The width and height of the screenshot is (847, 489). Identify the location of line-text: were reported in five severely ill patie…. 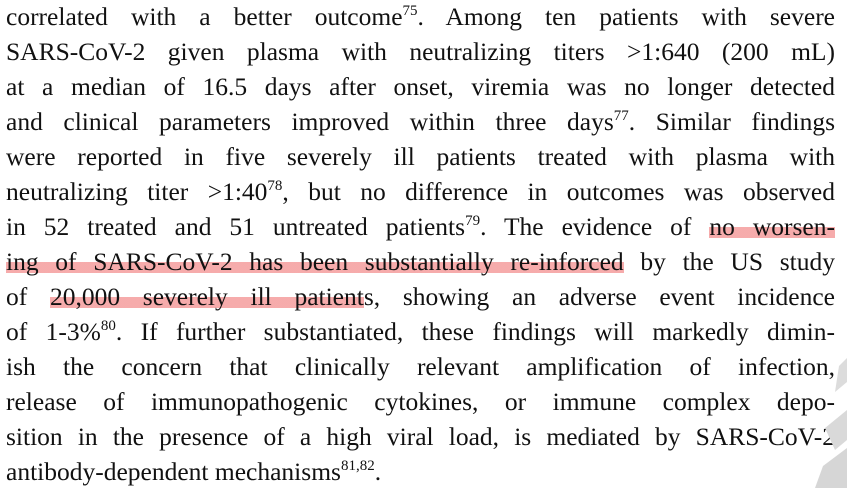
(420, 156).